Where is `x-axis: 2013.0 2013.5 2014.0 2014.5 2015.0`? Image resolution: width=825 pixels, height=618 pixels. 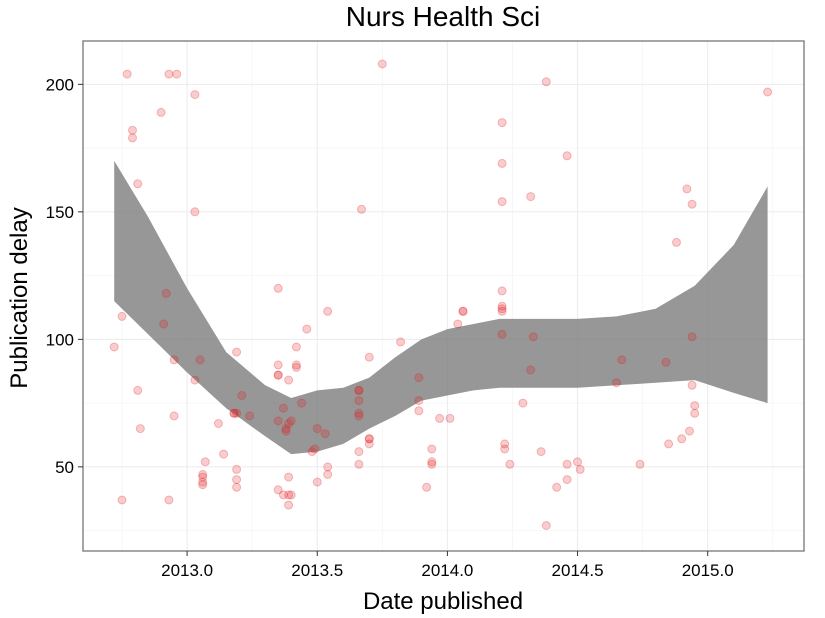 x-axis: 2013.0 2013.5 2014.0 2014.5 2015.0 is located at coordinates (447, 565).